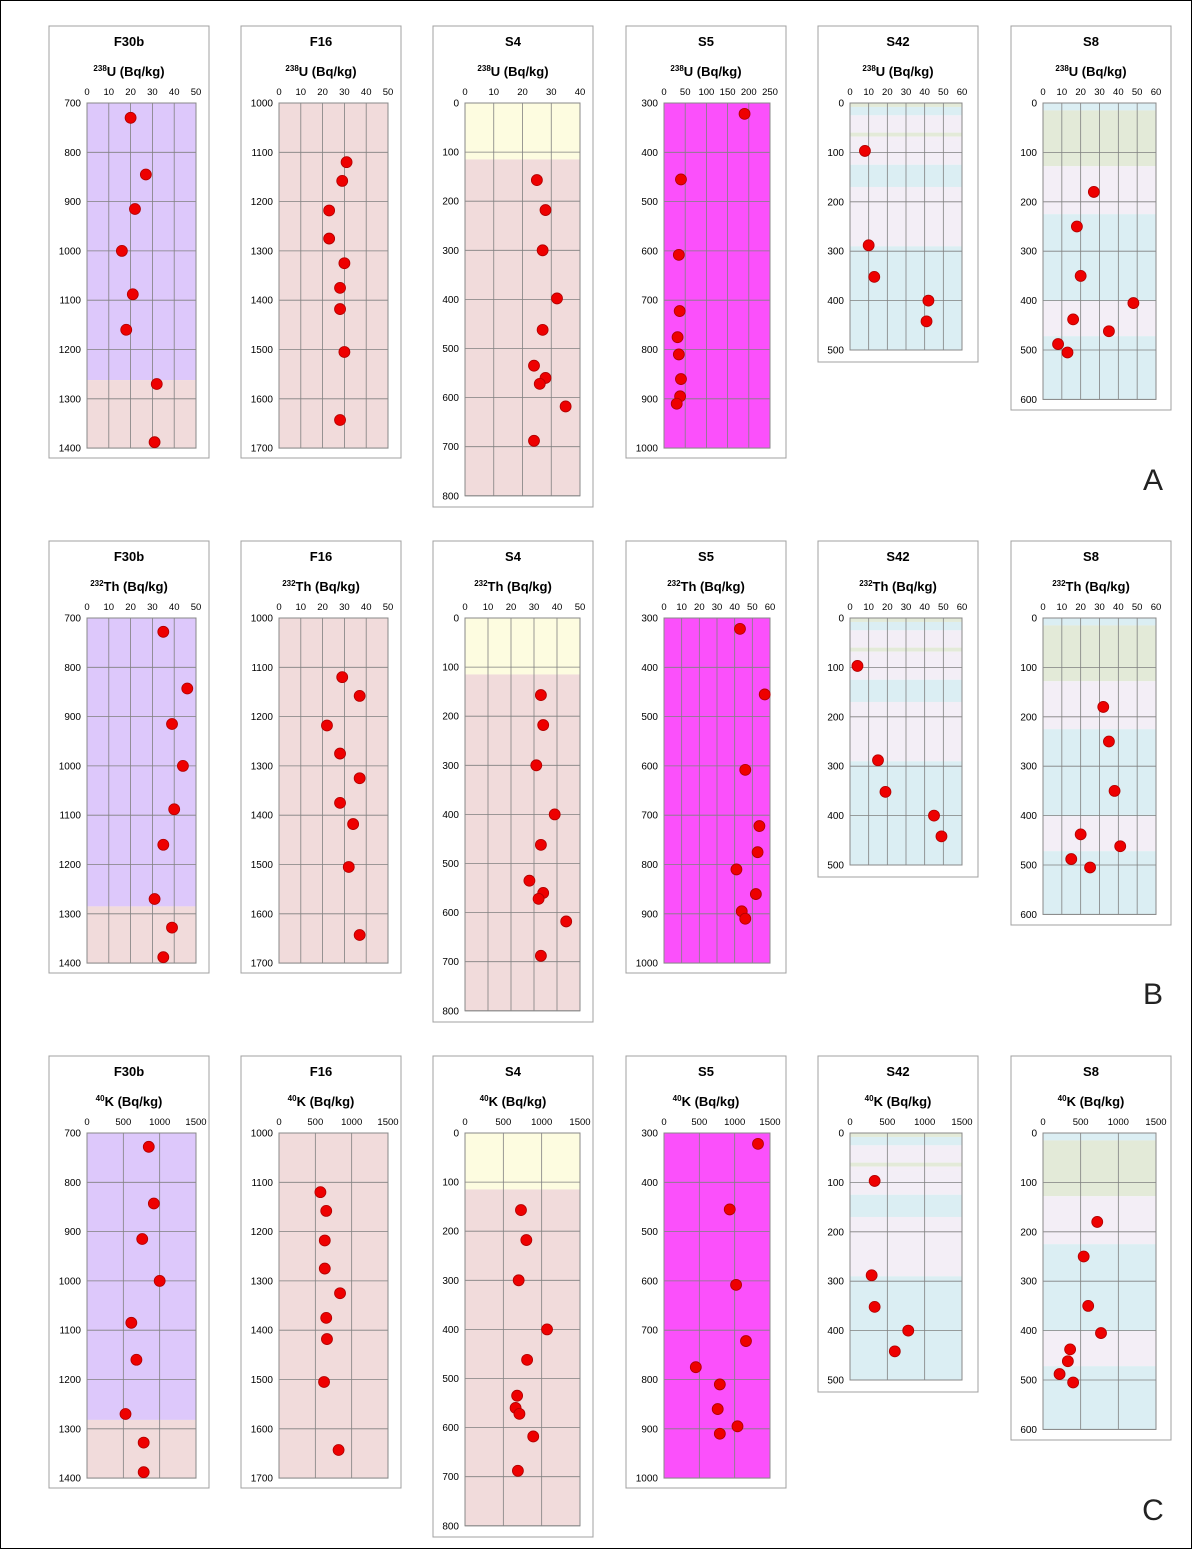  Describe the element at coordinates (321, 41) in the screenshot. I see `panel-title: F16` at that location.